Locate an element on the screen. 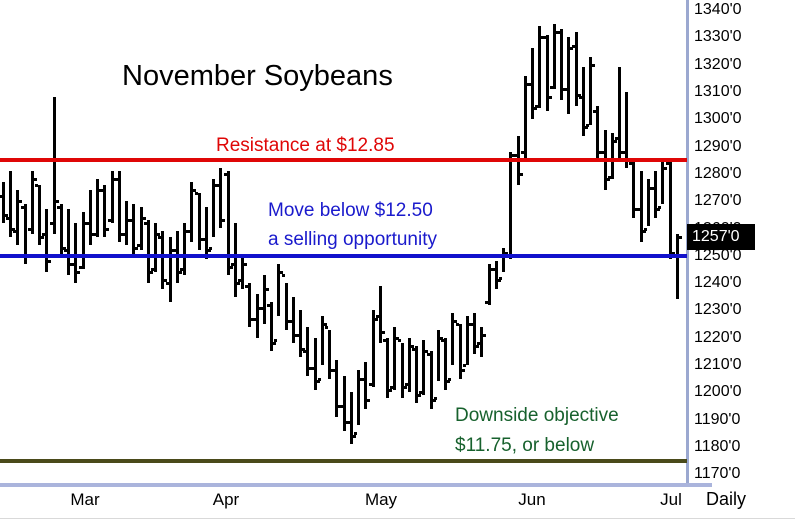 The height and width of the screenshot is (527, 795). last-price-badge: 1257'0 is located at coordinates (721, 236).